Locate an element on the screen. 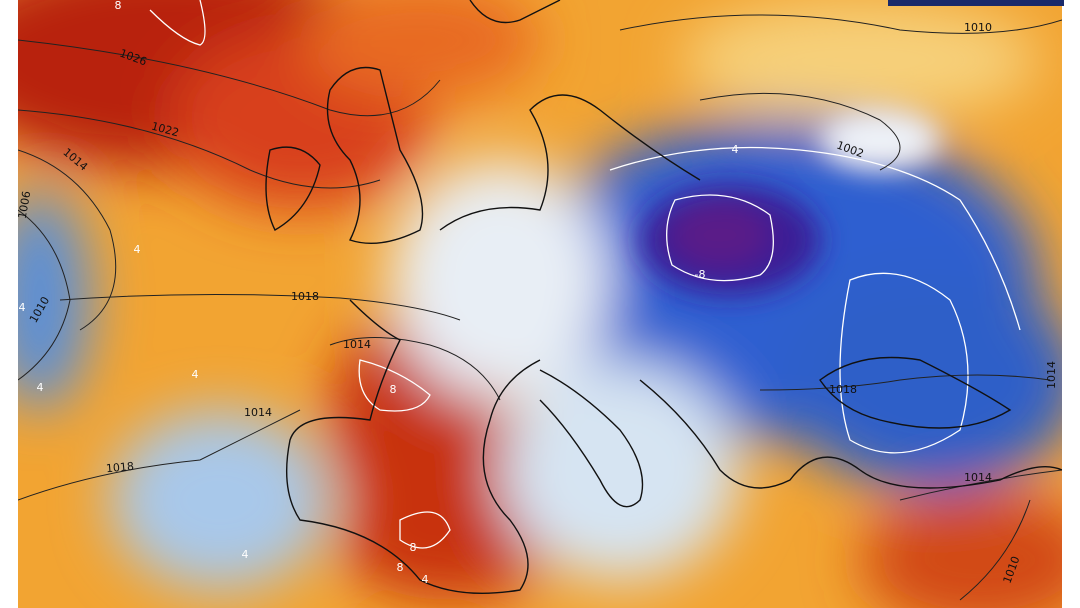  logo-bar is located at coordinates (976, 3).